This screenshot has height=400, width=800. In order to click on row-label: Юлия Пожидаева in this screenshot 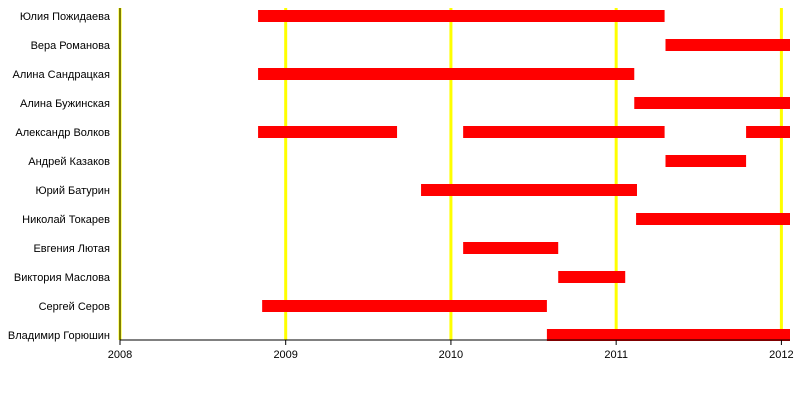, I will do `click(65, 17)`.